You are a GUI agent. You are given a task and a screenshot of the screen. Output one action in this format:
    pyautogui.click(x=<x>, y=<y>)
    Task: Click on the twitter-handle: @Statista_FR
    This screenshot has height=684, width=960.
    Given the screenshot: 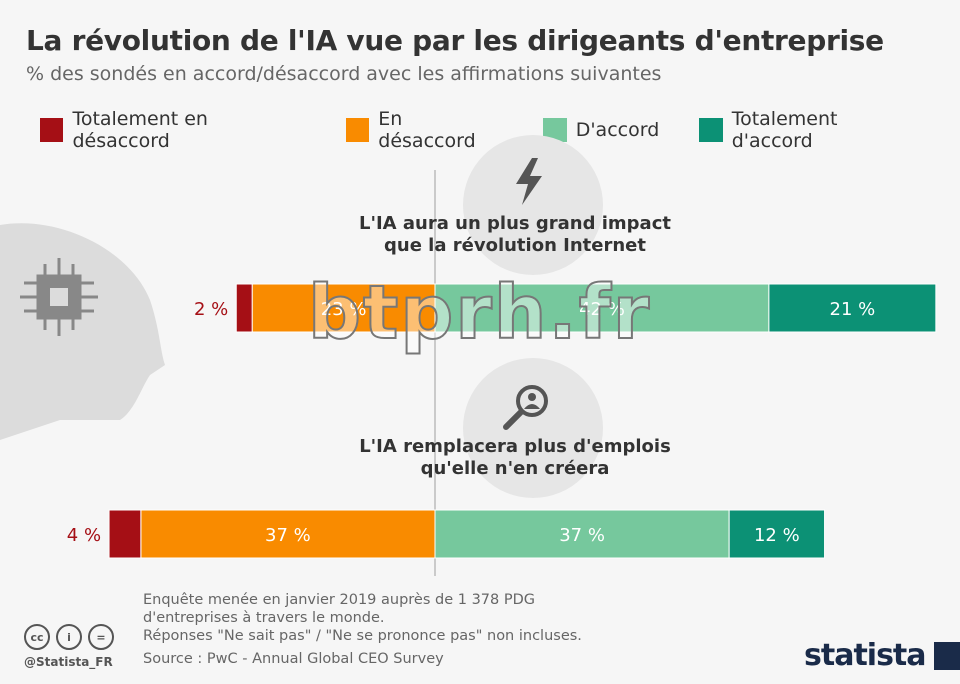 What is the action you would take?
    pyautogui.click(x=68, y=662)
    